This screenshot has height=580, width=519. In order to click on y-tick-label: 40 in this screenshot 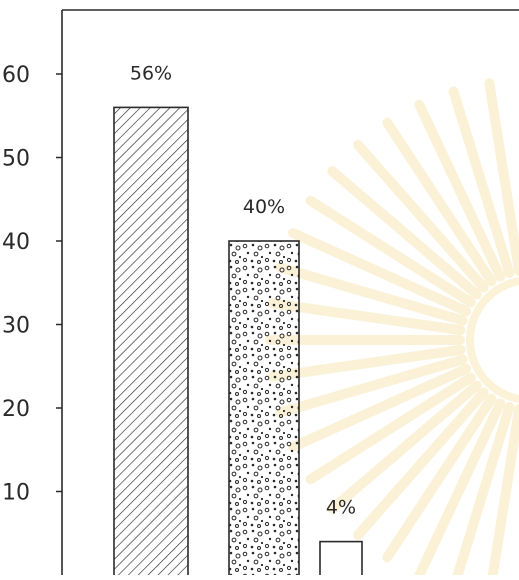, I will do `click(16, 242)`.